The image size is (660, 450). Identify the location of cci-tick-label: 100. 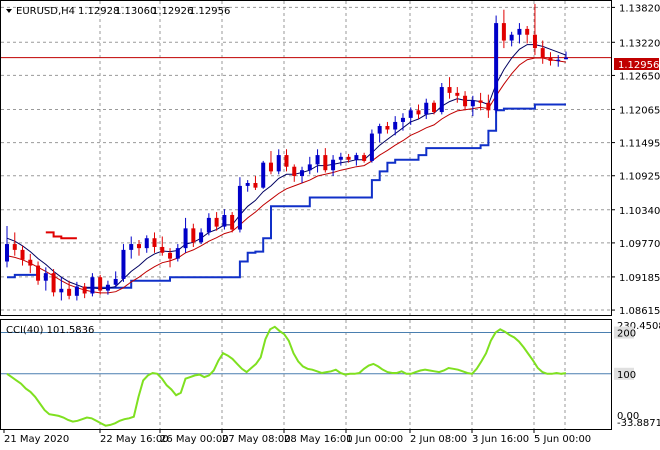
(626, 375).